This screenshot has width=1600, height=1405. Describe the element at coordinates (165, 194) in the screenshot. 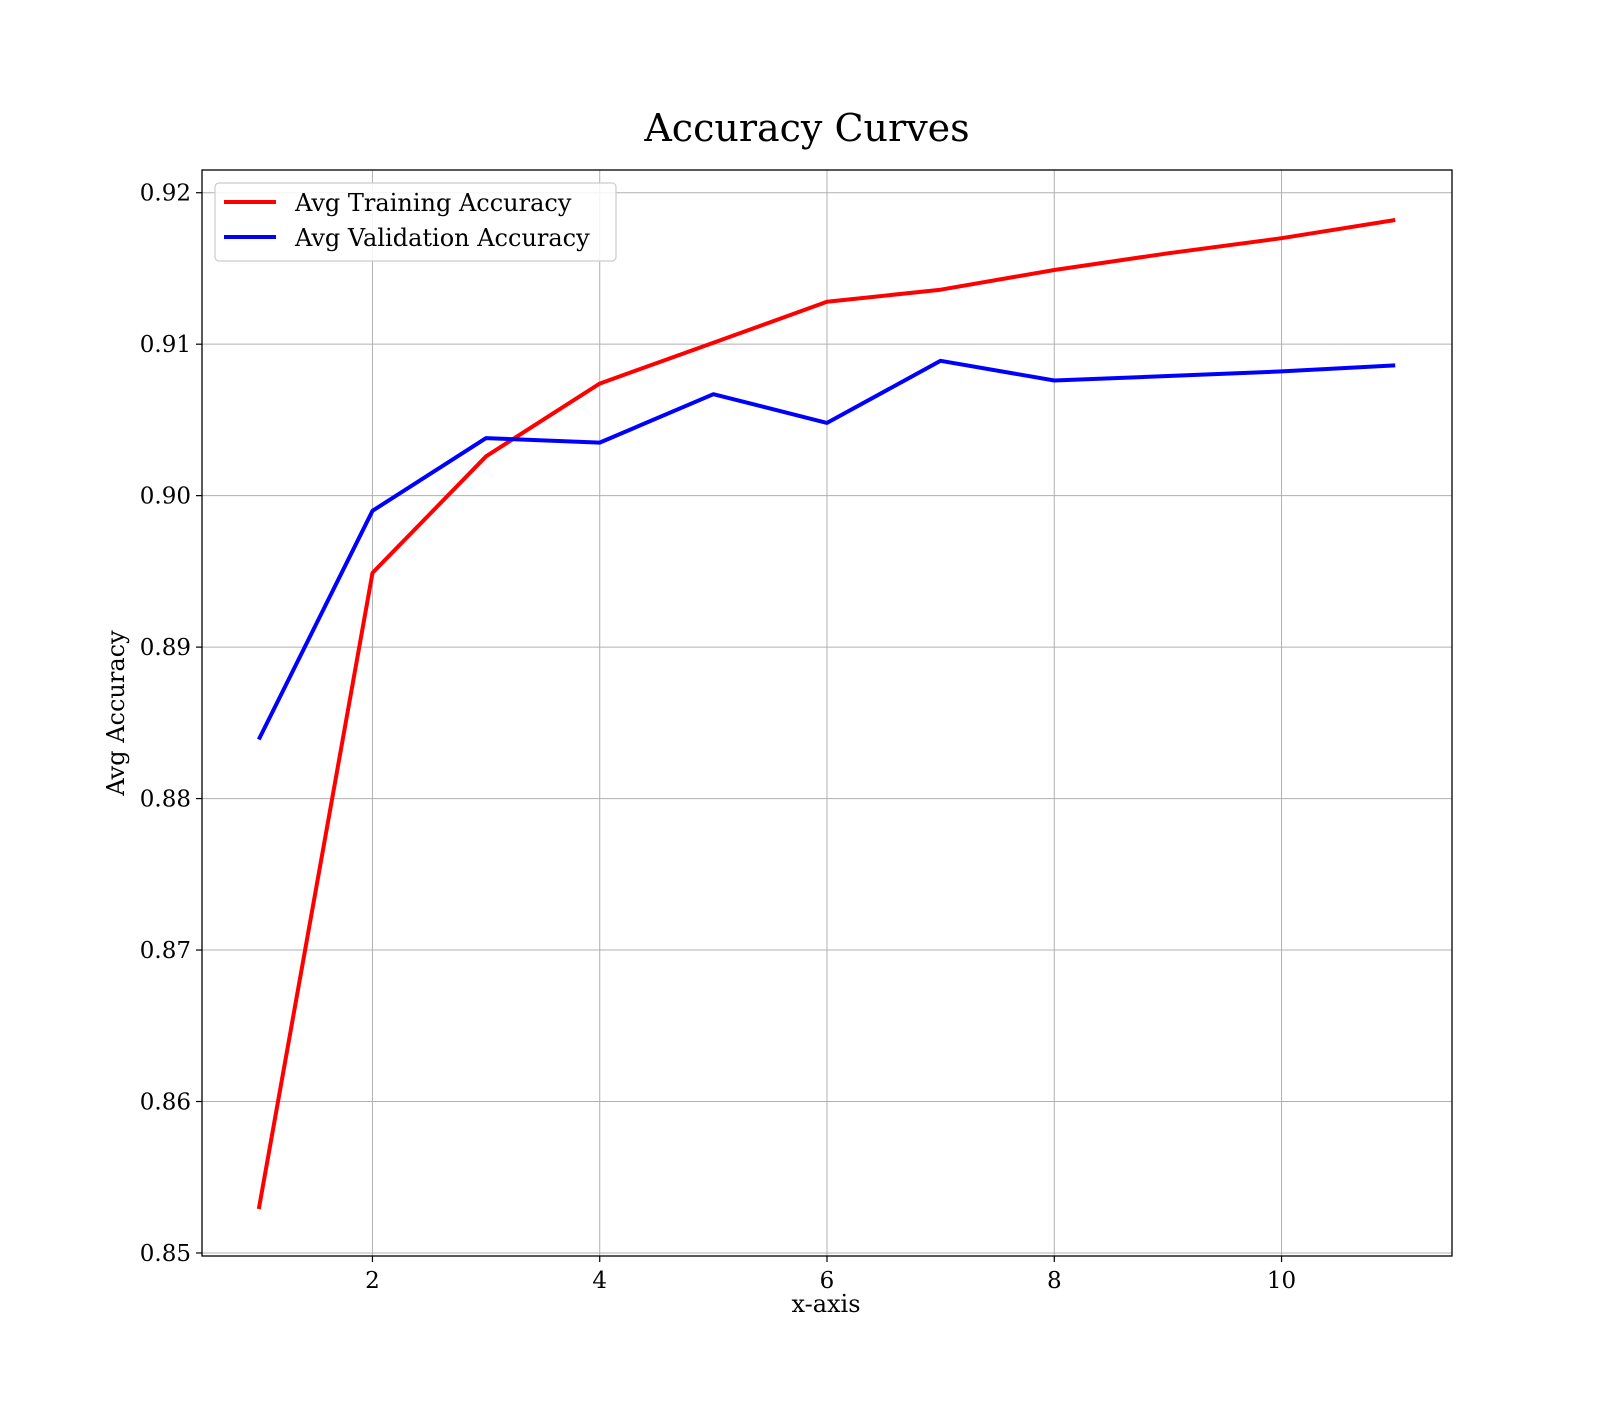

I see `y-tick-label: 0.92` at that location.